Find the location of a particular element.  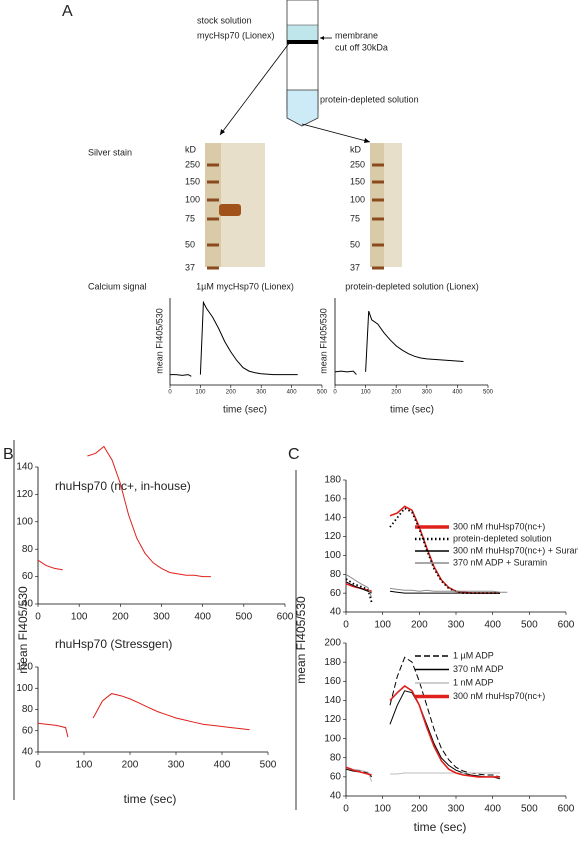

gel-left is located at coordinates (235, 205).